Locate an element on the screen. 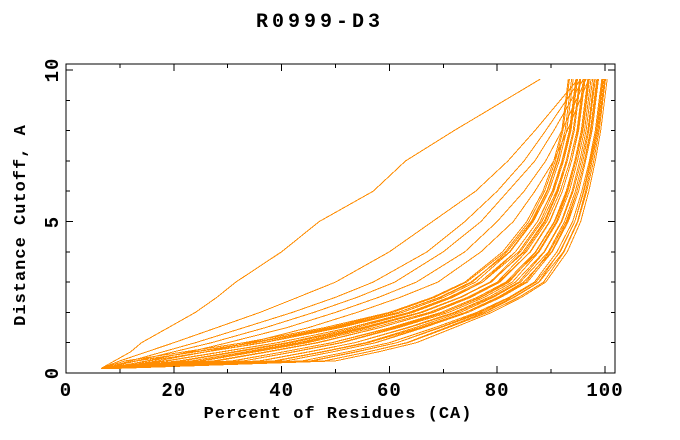 The height and width of the screenshot is (440, 680). y-axis-label: Distance Cutoff, A is located at coordinates (21, 225).